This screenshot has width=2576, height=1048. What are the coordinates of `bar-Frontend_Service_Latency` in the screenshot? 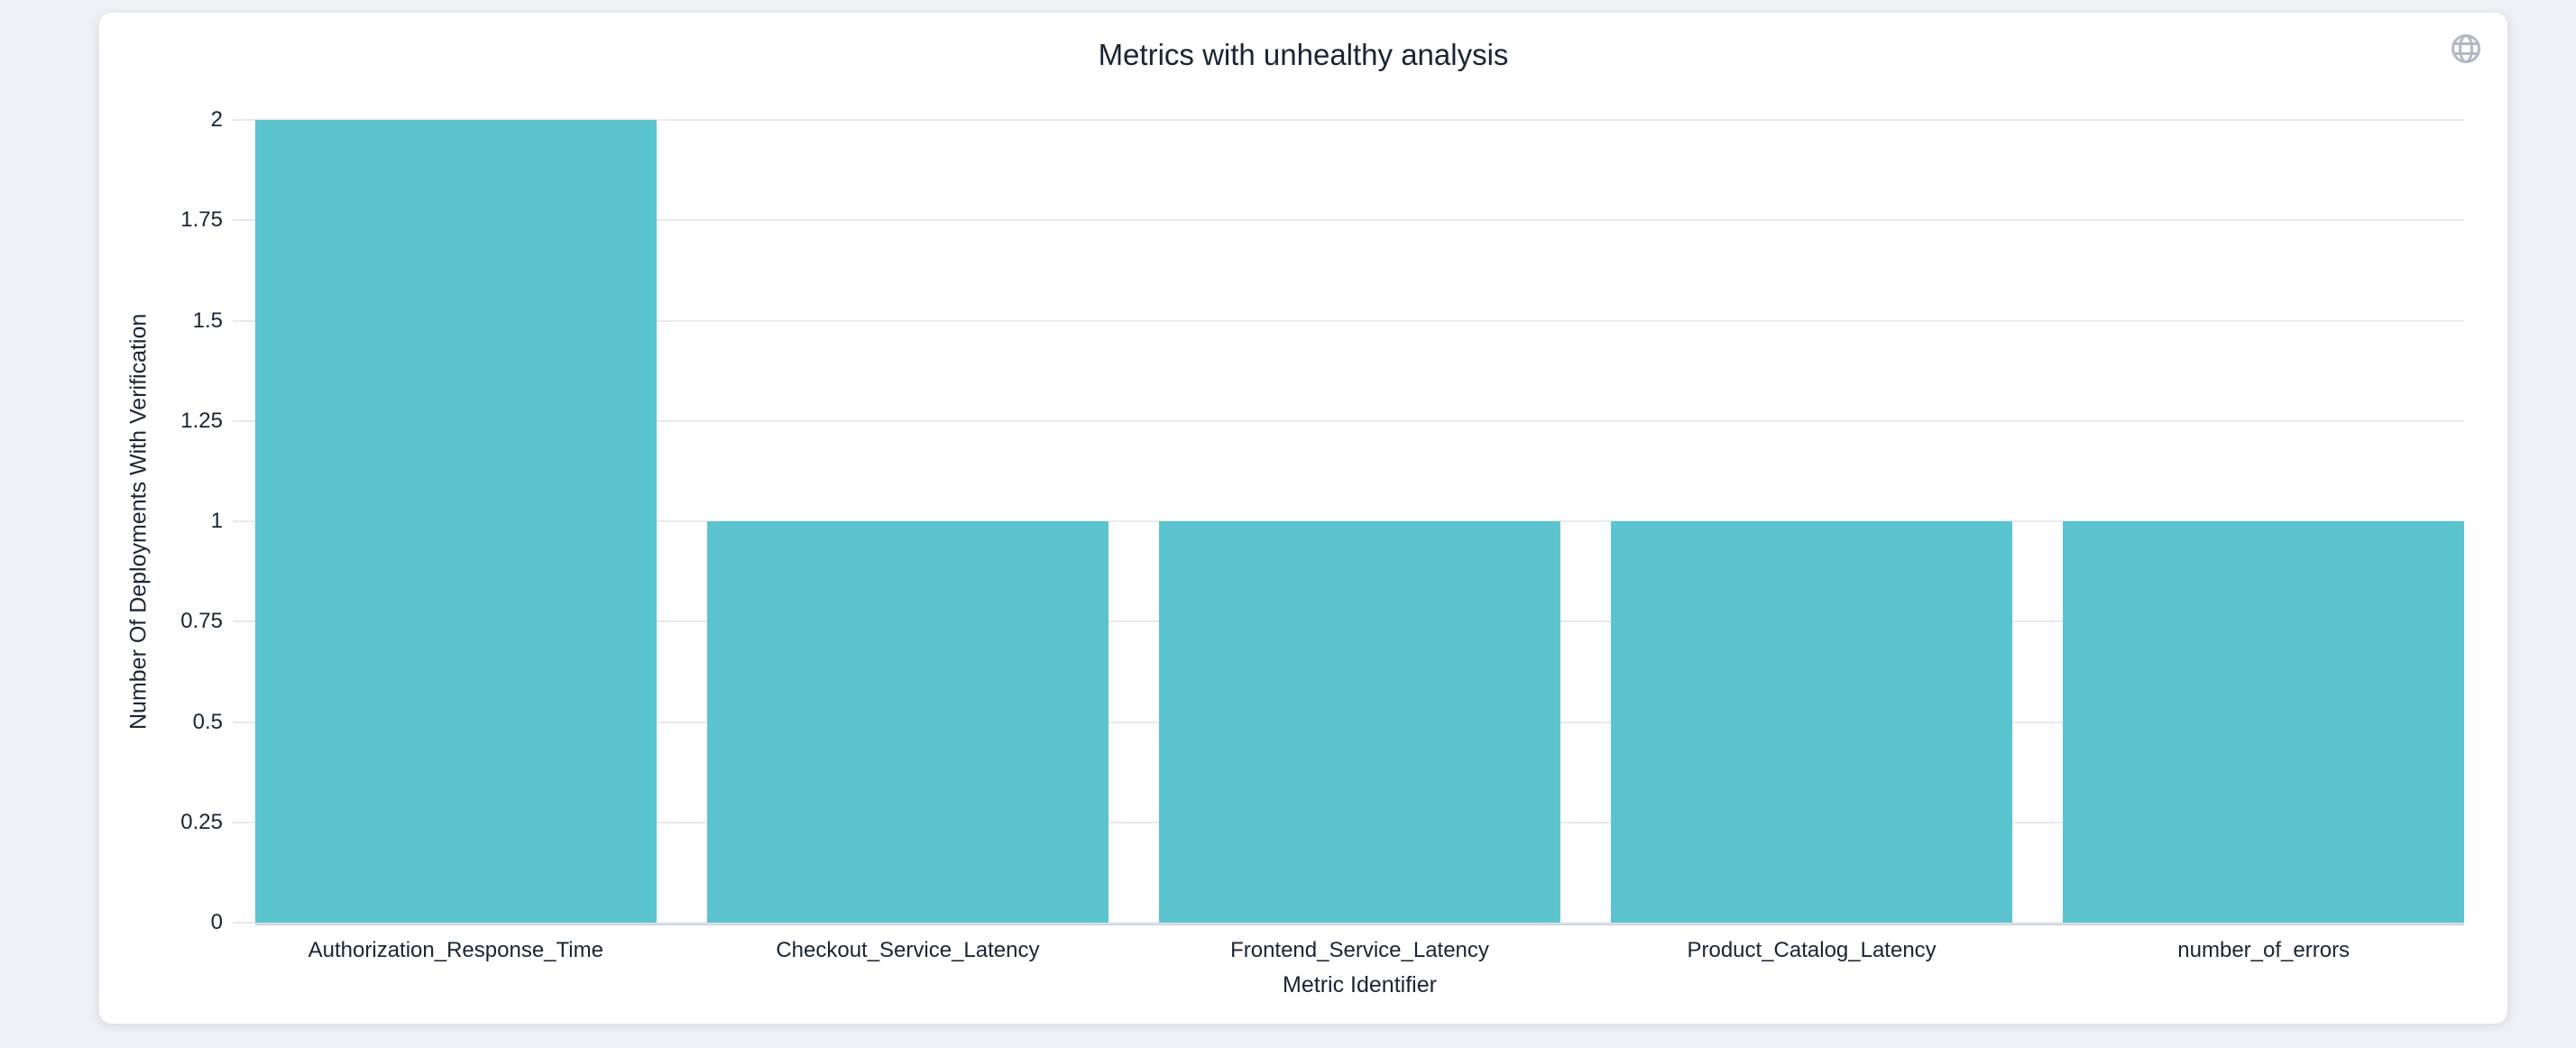 It's located at (1359, 722).